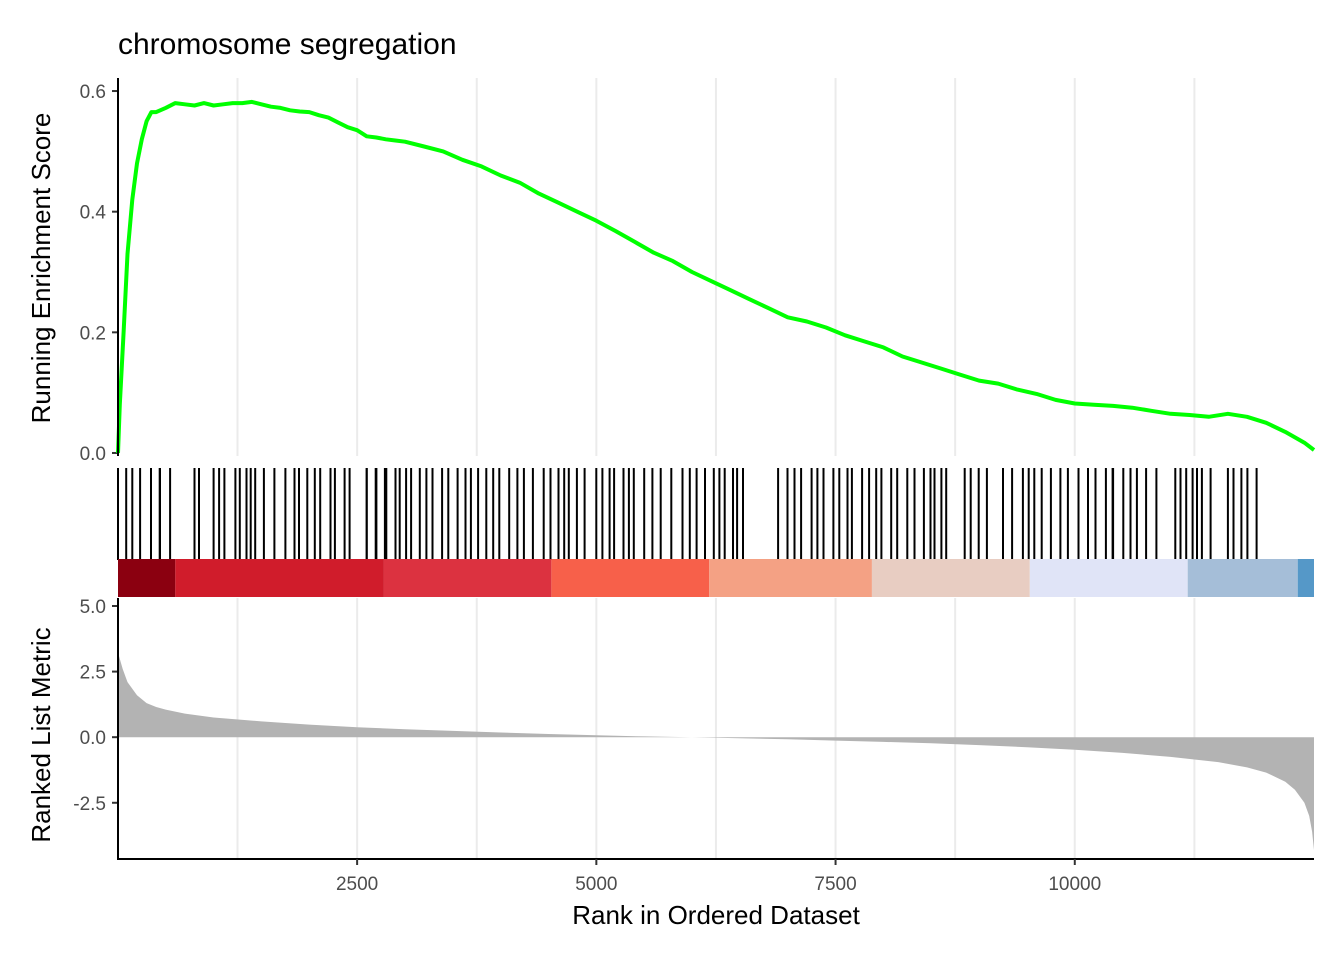  What do you see at coordinates (41, 734) in the screenshot?
I see `ranked-metric-y-title: Ranked List Metric` at bounding box center [41, 734].